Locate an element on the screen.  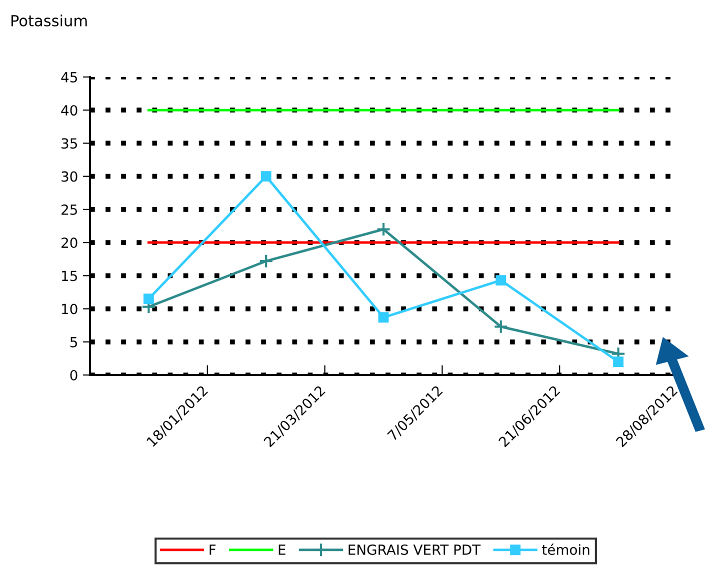
y-tick-label: 25 is located at coordinates (69, 209).